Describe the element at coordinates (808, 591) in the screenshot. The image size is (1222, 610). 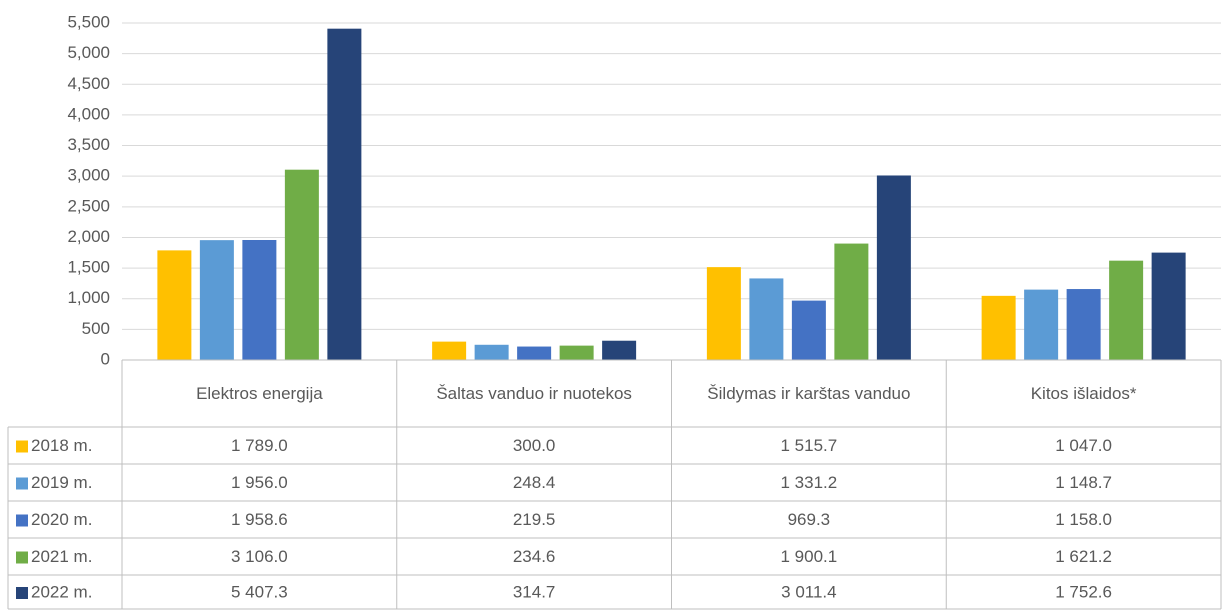
I see `table-value: 3 011.4` at that location.